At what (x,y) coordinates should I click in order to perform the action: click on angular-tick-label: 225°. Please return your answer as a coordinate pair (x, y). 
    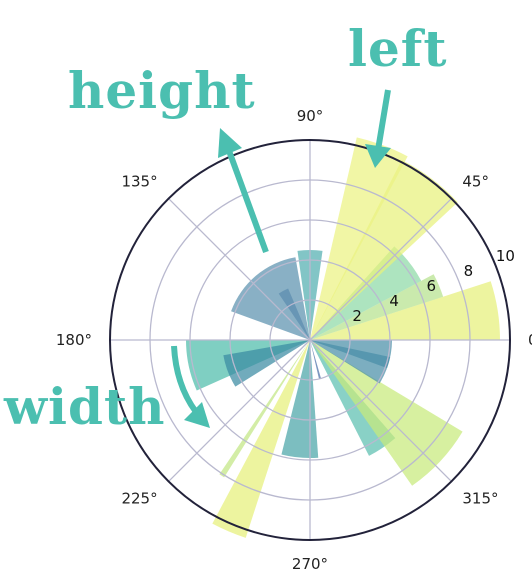
    Looking at the image, I should click on (139, 498).